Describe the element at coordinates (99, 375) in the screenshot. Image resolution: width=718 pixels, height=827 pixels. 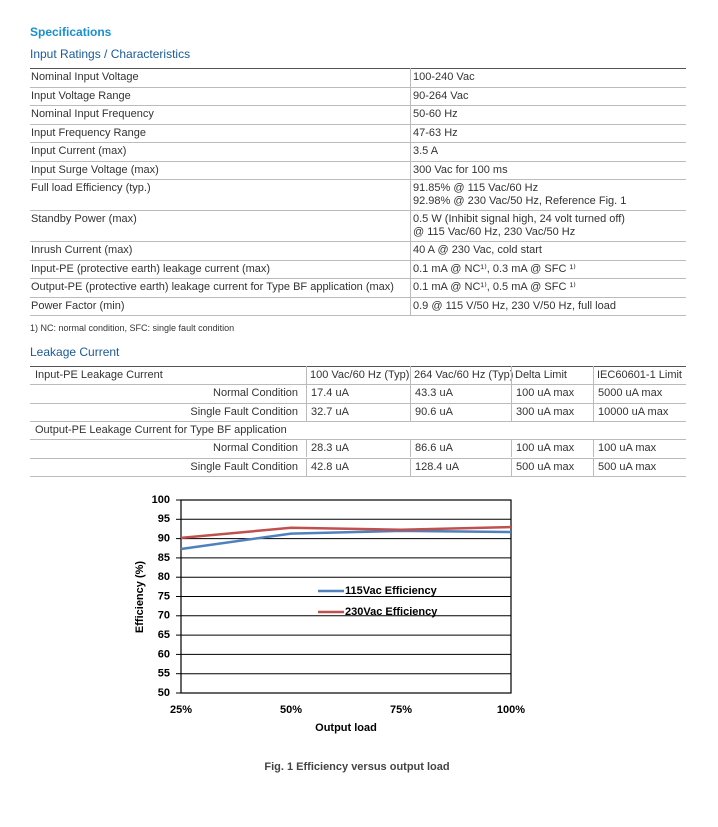
I see `group-title: Input-PE Leakage Current` at that location.